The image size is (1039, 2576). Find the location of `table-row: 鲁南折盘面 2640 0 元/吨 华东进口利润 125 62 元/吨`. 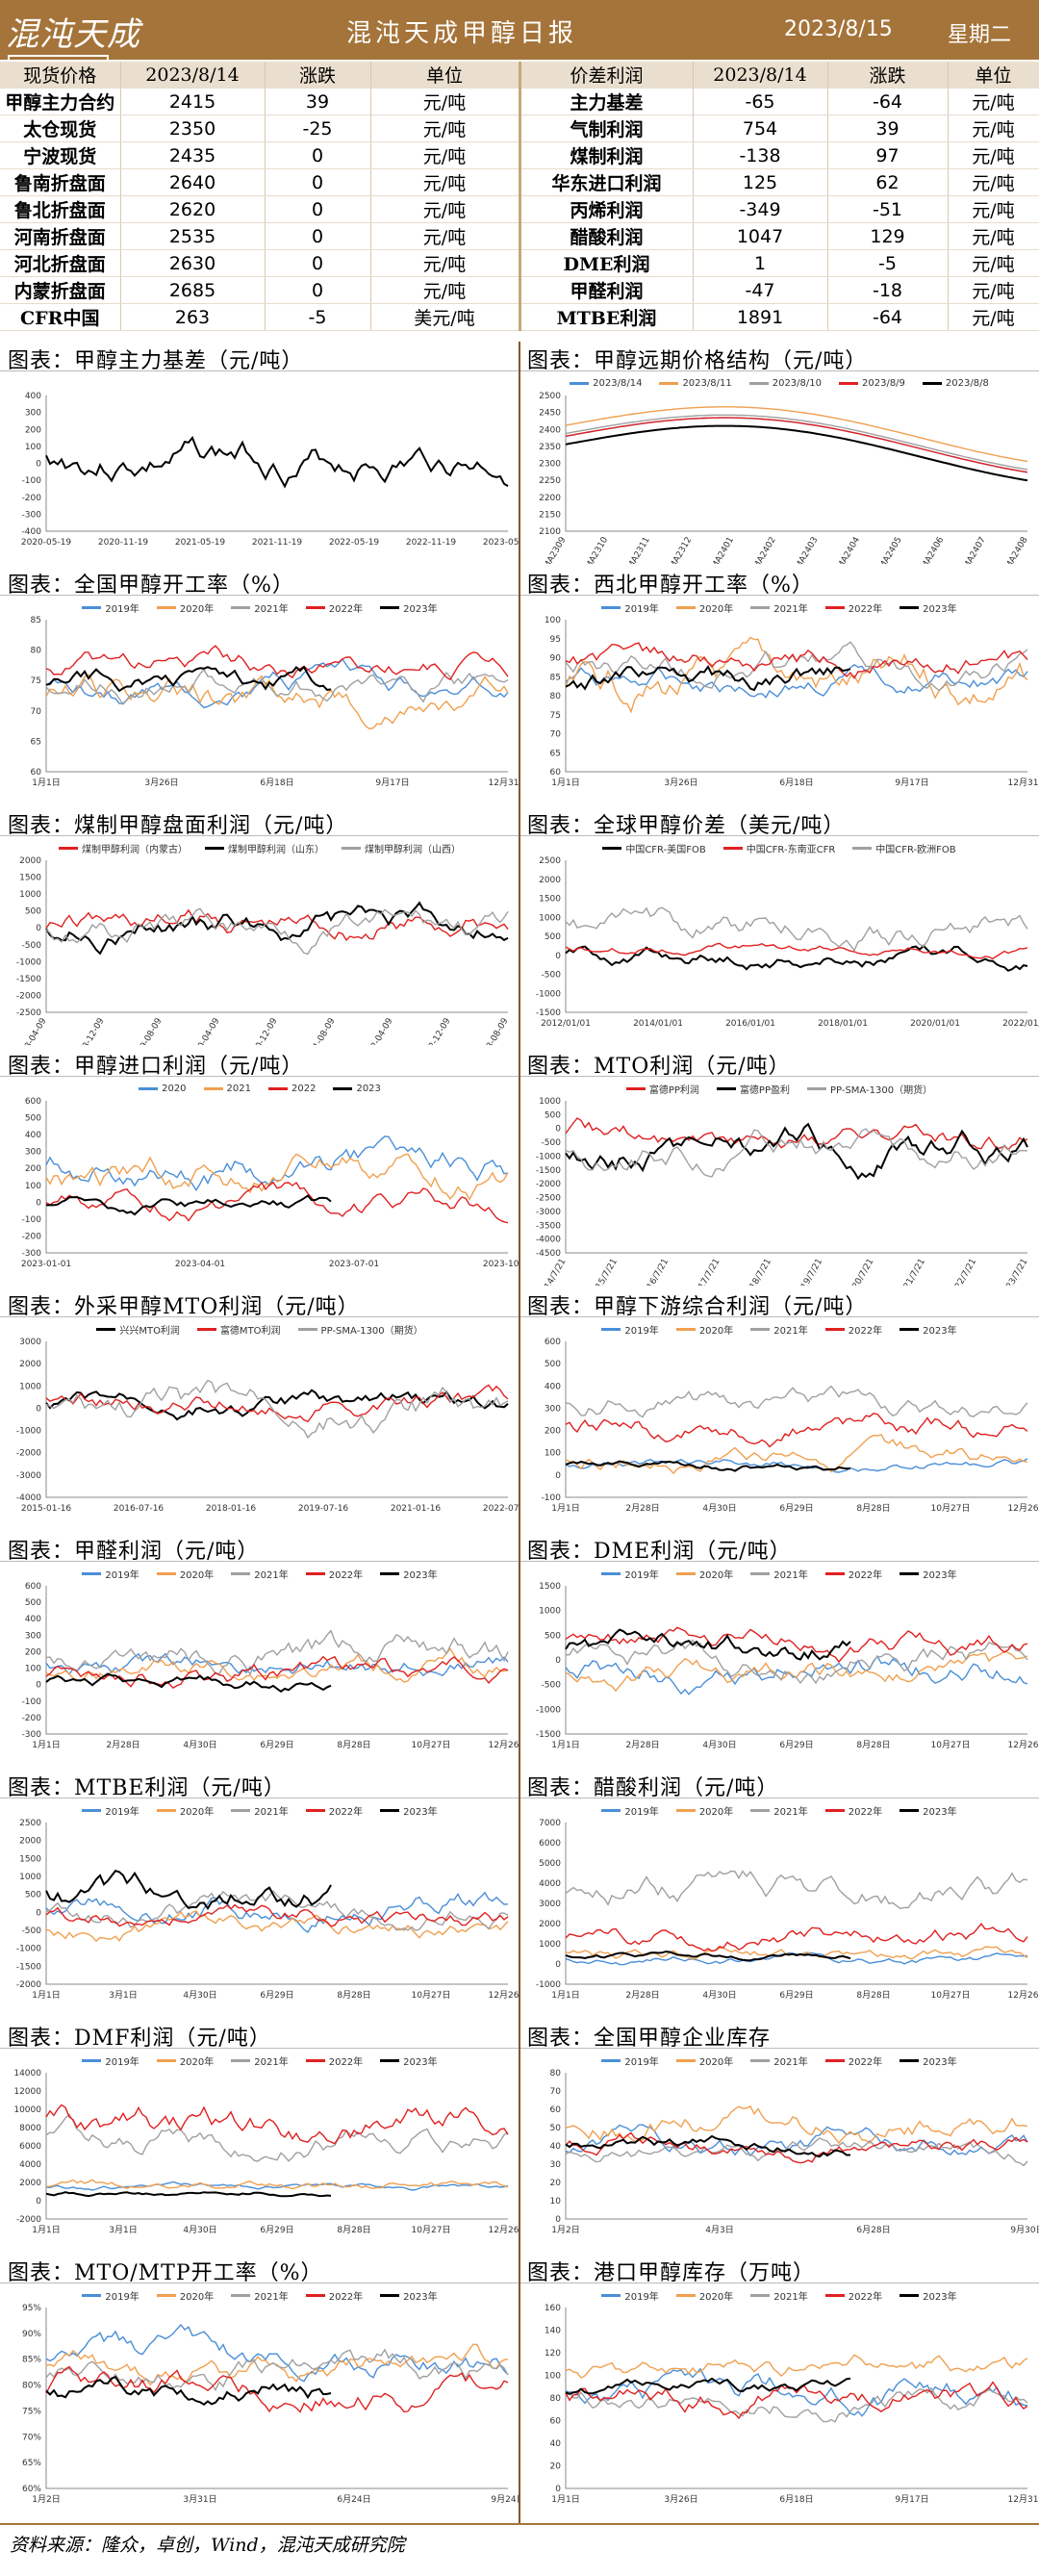

table-row: 鲁南折盘面 2640 0 元/吨 华东进口利润 125 62 元/吨 is located at coordinates (519, 182).